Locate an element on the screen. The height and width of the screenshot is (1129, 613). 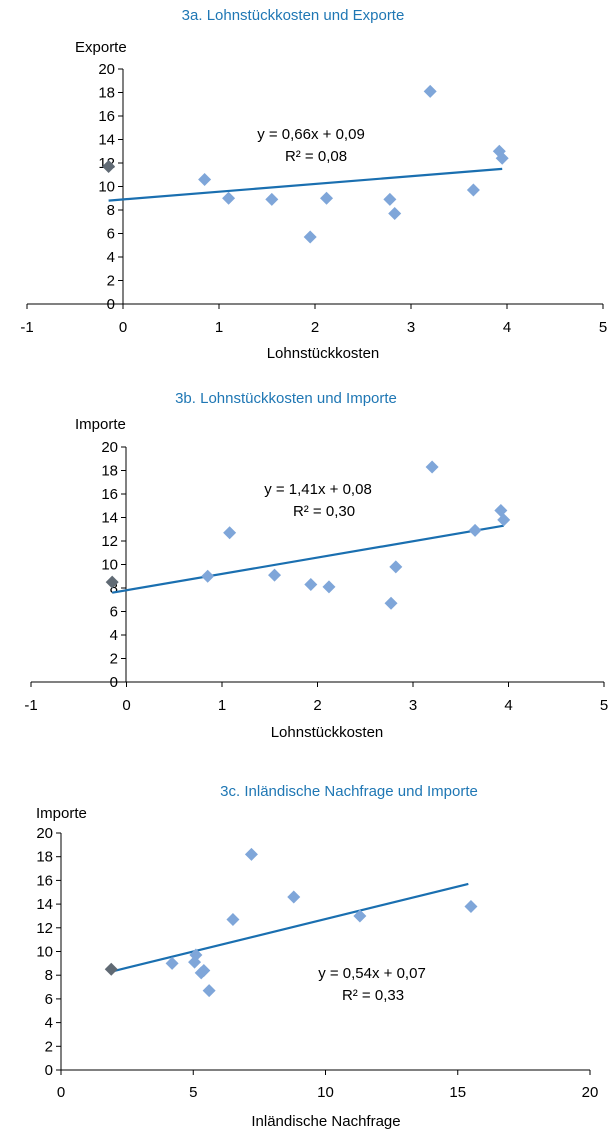
x-tick-label: 20 is located at coordinates (590, 1092).